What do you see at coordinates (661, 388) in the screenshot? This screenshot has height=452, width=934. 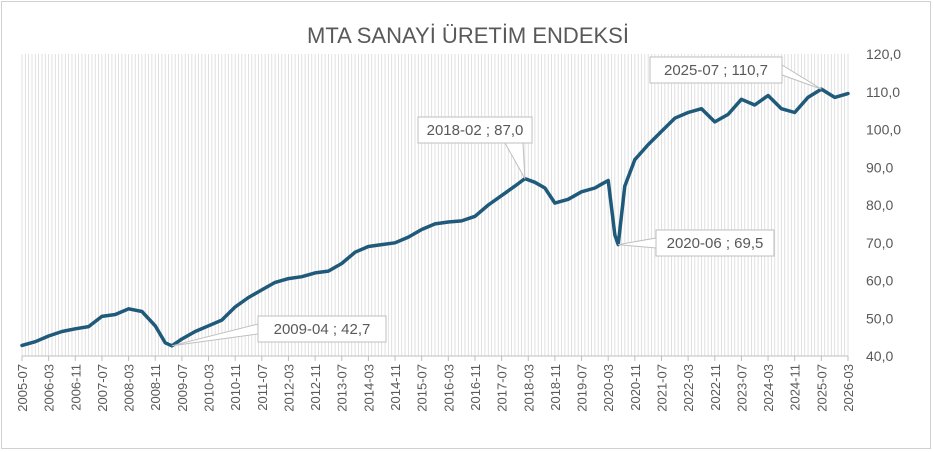 I see `x-tick-label: 2021-07` at bounding box center [661, 388].